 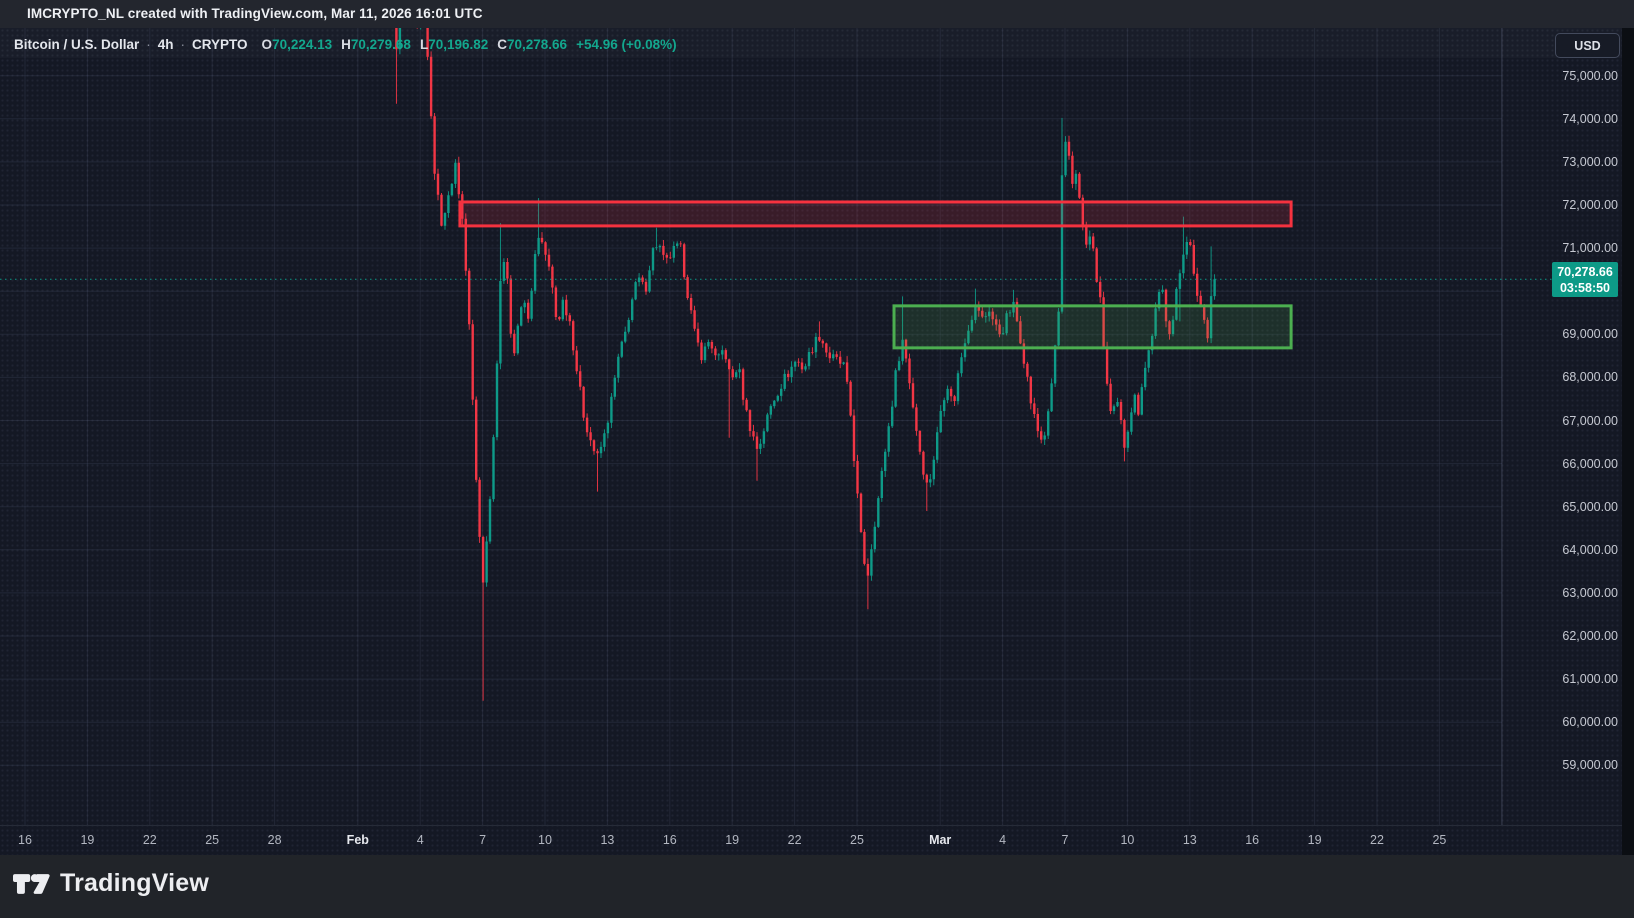 What do you see at coordinates (1590, 679) in the screenshot?
I see `price-axis-label: 61,000.00` at bounding box center [1590, 679].